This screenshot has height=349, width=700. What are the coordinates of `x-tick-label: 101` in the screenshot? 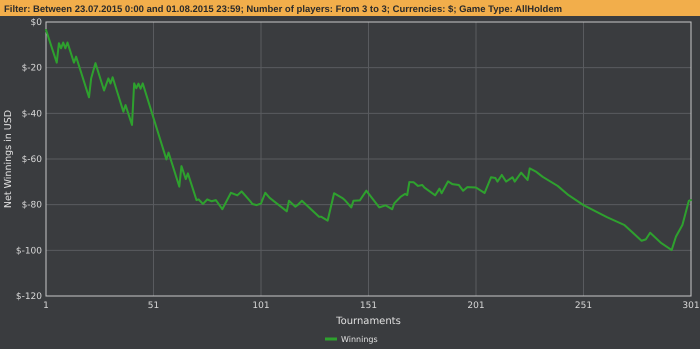 It's located at (261, 306).